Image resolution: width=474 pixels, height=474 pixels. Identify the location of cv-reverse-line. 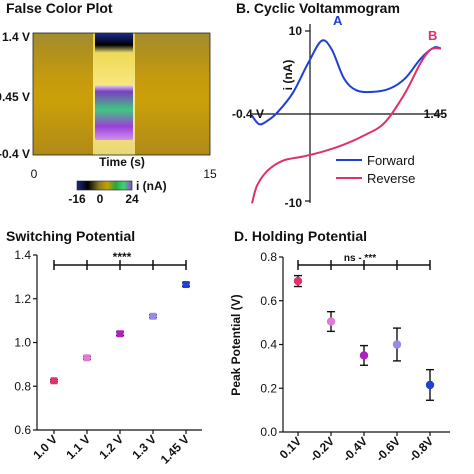
(346, 125).